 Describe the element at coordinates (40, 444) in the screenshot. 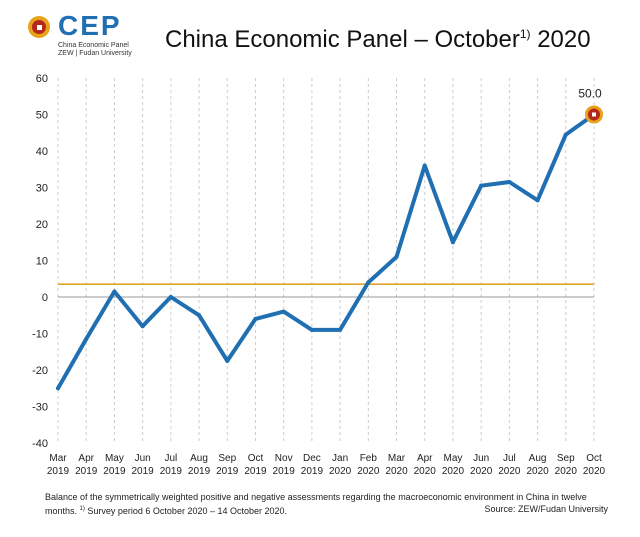

I see `y-tick-label: -40` at that location.